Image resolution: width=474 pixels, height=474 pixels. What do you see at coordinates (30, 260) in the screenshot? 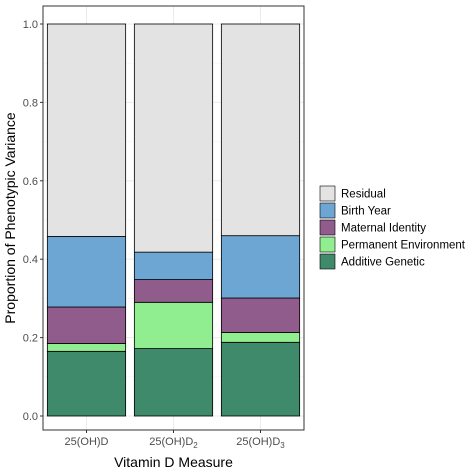
I see `y-tick-label: 0.4` at bounding box center [30, 260].